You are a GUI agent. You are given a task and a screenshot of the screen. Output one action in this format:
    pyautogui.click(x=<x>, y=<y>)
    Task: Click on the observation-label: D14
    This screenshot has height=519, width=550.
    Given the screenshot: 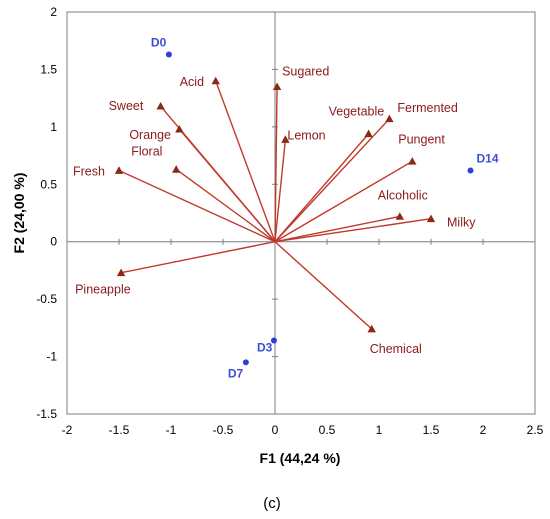 What is the action you would take?
    pyautogui.click(x=488, y=159)
    